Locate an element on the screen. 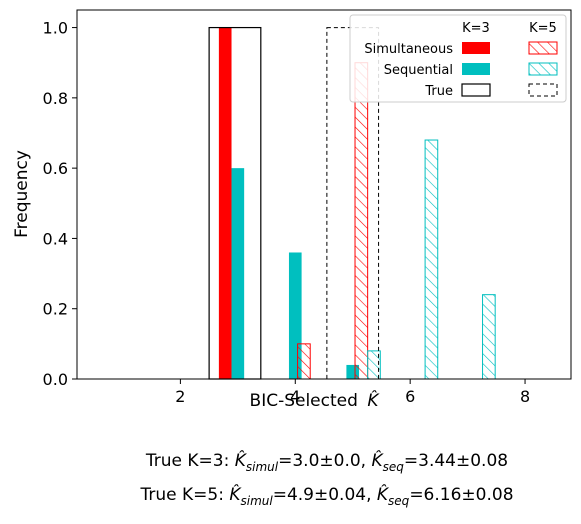  y-tick-label-0.2: 0.2 is located at coordinates (55, 309).